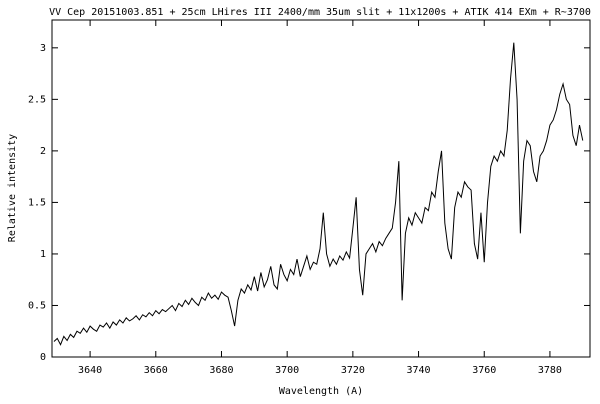  What do you see at coordinates (37, 99) in the screenshot?
I see `y-tick-label: 2.5` at bounding box center [37, 99].